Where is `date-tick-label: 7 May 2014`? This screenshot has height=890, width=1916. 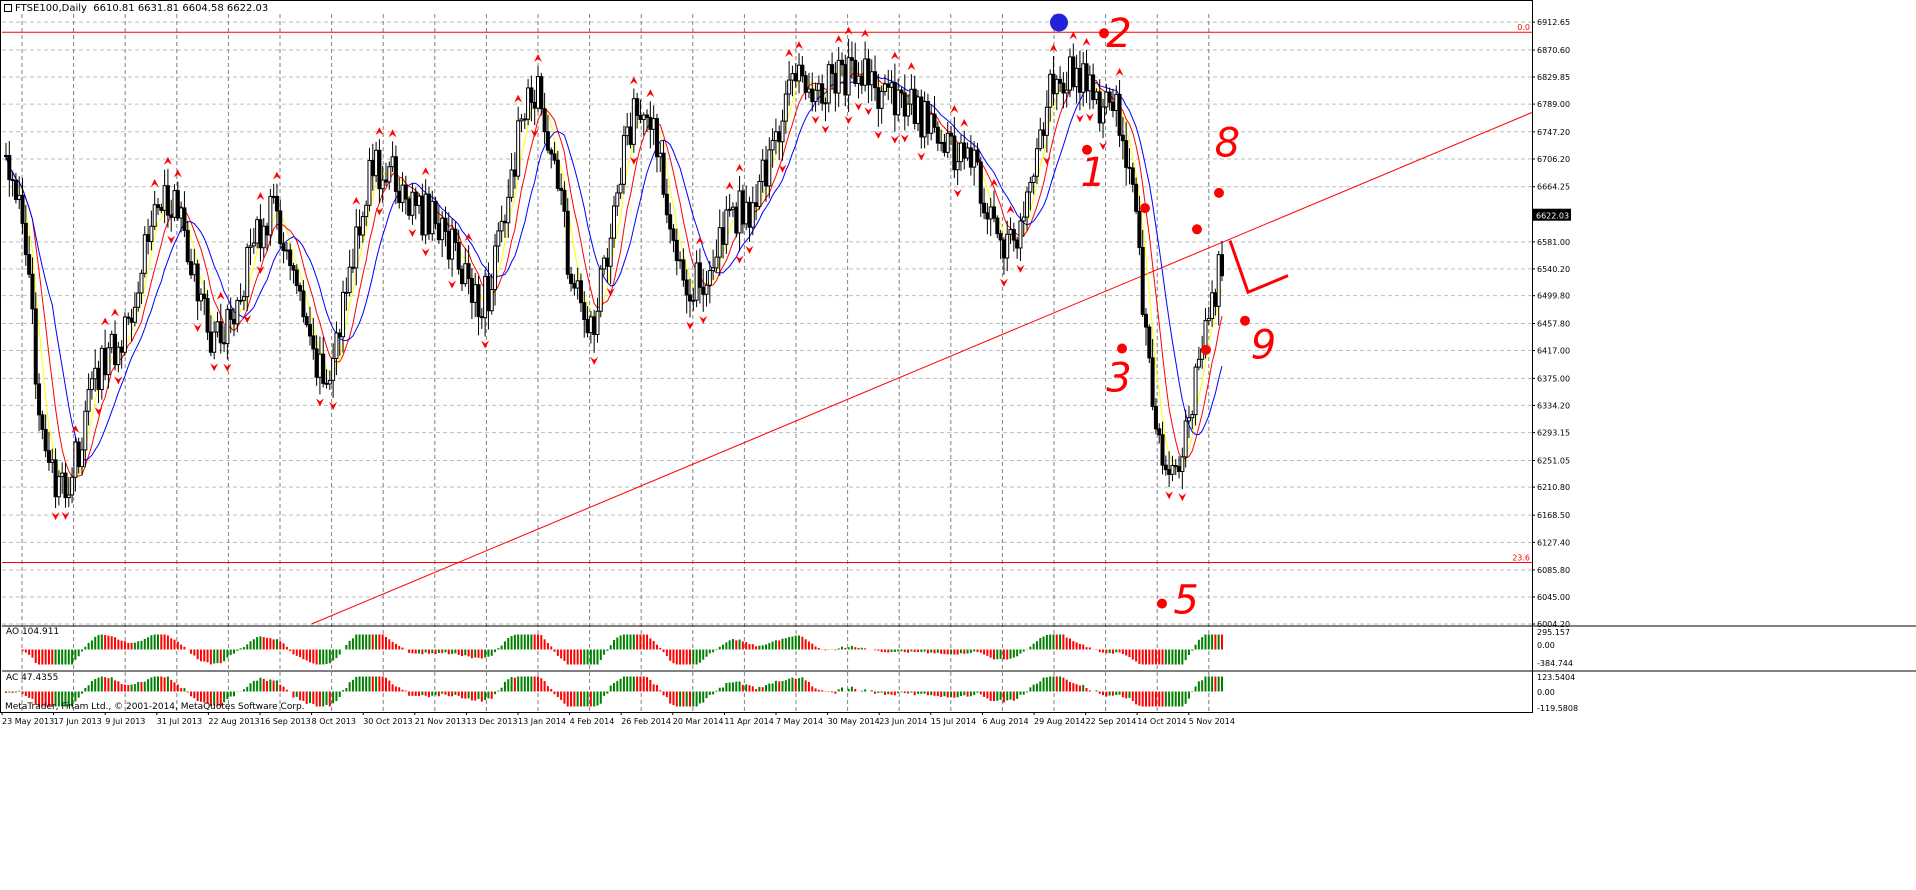 date-tick-label: 7 May 2014 is located at coordinates (799, 721).